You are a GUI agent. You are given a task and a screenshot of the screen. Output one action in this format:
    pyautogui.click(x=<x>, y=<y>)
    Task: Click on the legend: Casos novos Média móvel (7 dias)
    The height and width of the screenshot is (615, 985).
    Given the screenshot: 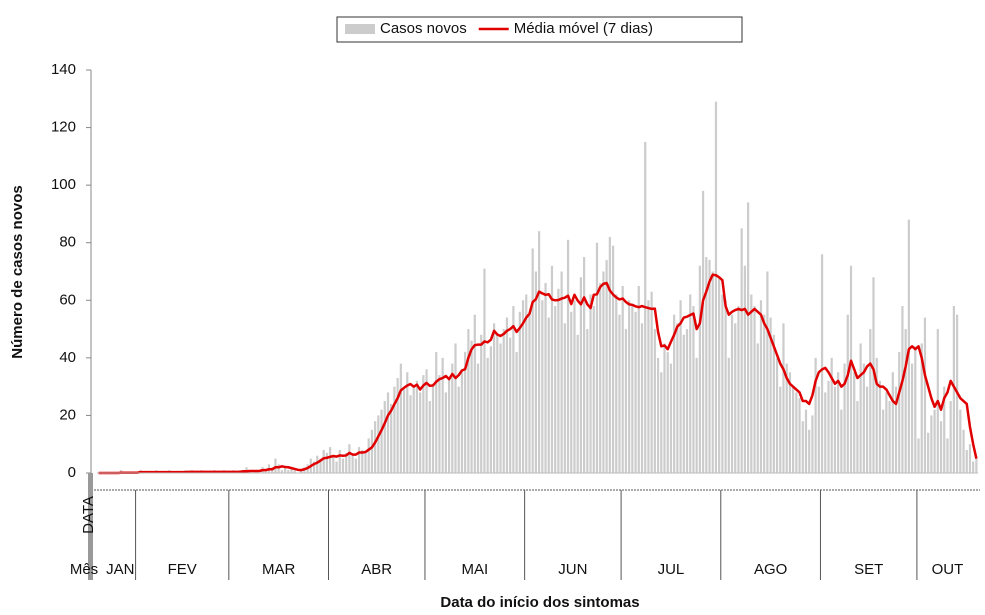 What is the action you would take?
    pyautogui.click(x=539, y=29)
    